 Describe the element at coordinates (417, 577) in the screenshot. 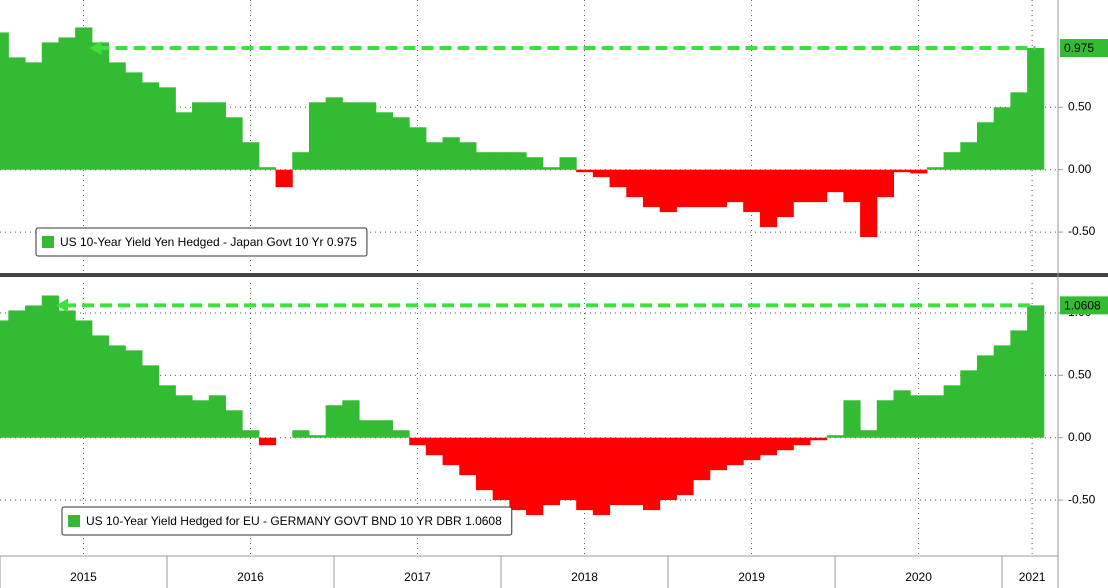

I see `x-tick-label: 2017` at that location.